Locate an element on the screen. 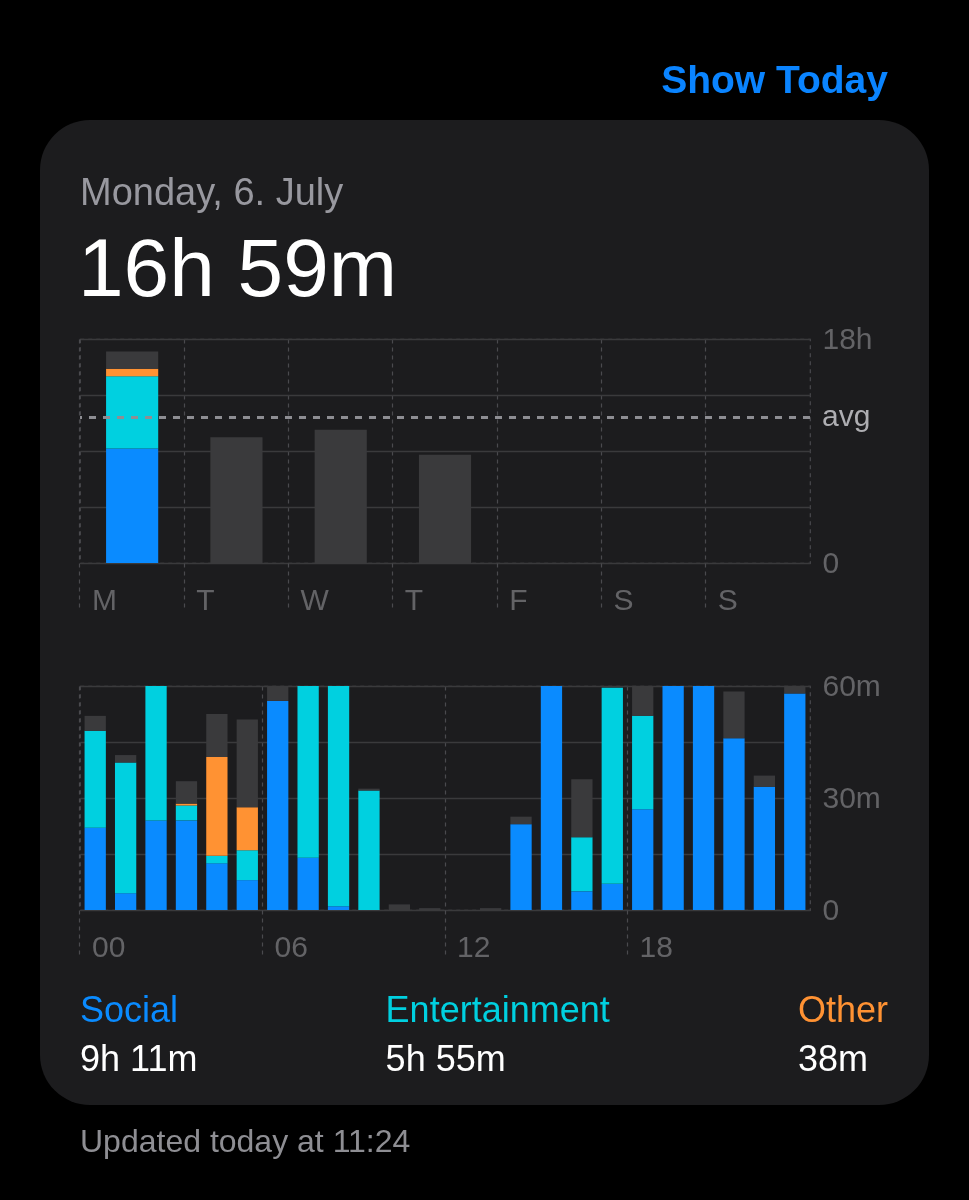 The height and width of the screenshot is (1200, 969). y-tick-label: 30m is located at coordinates (851, 797).